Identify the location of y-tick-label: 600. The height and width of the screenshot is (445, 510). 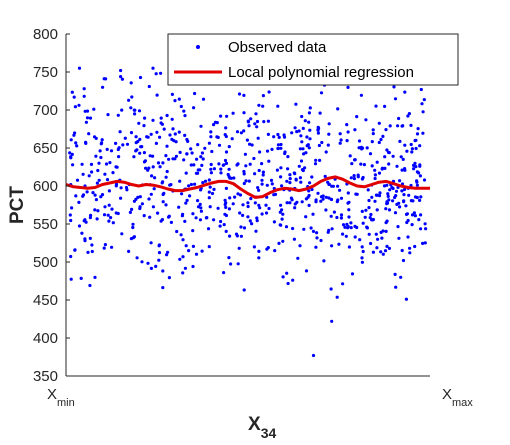
(45, 186).